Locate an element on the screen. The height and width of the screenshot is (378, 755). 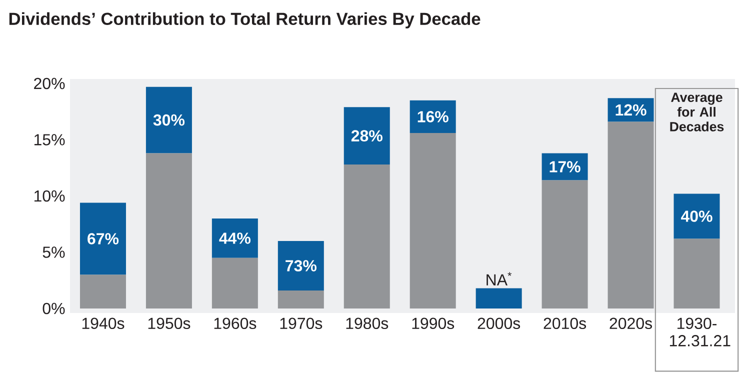
annotation: 40% is located at coordinates (696, 216).